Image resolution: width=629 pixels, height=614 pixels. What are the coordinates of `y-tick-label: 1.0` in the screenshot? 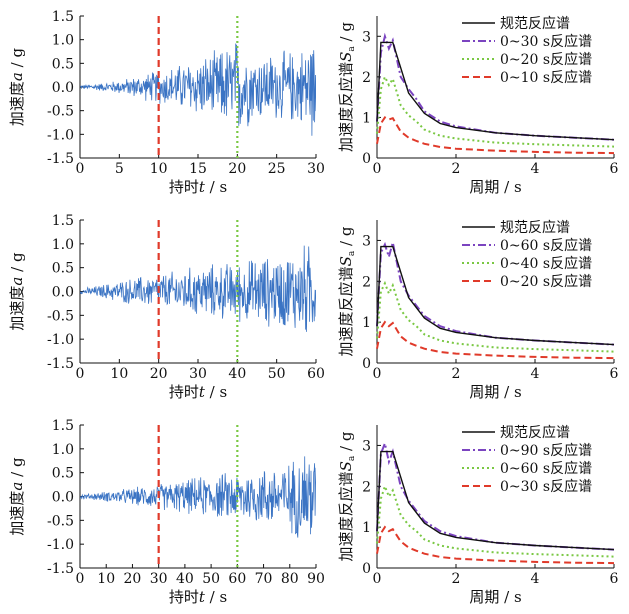 It's located at (63, 245).